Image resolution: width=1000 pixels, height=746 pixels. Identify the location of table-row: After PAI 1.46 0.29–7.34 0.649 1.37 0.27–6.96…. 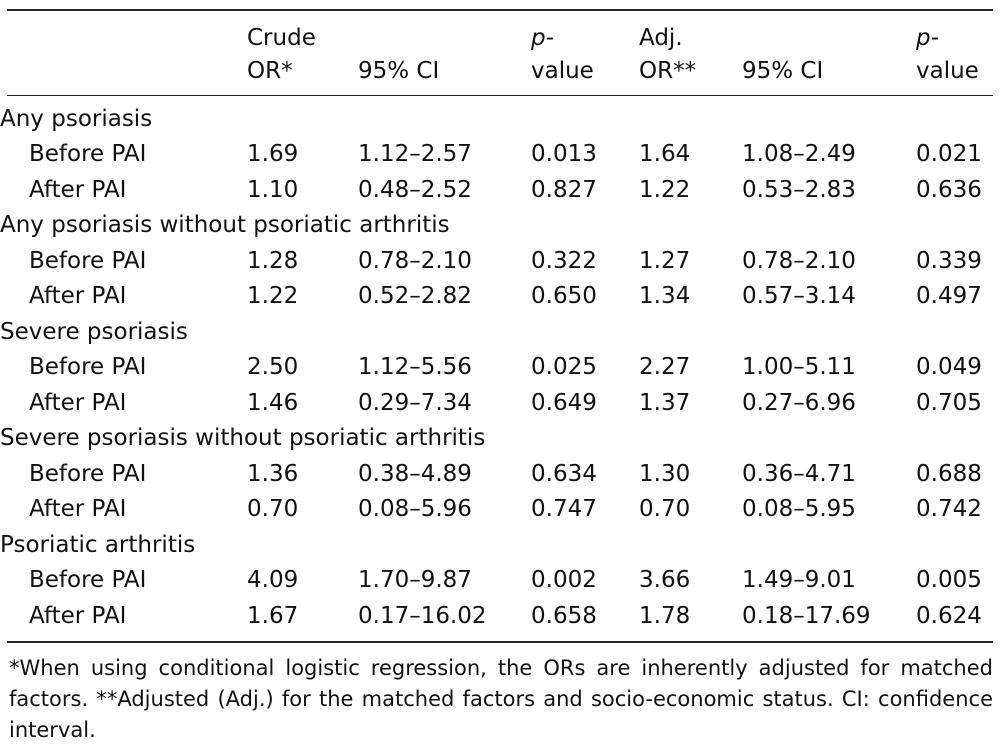
(500, 398).